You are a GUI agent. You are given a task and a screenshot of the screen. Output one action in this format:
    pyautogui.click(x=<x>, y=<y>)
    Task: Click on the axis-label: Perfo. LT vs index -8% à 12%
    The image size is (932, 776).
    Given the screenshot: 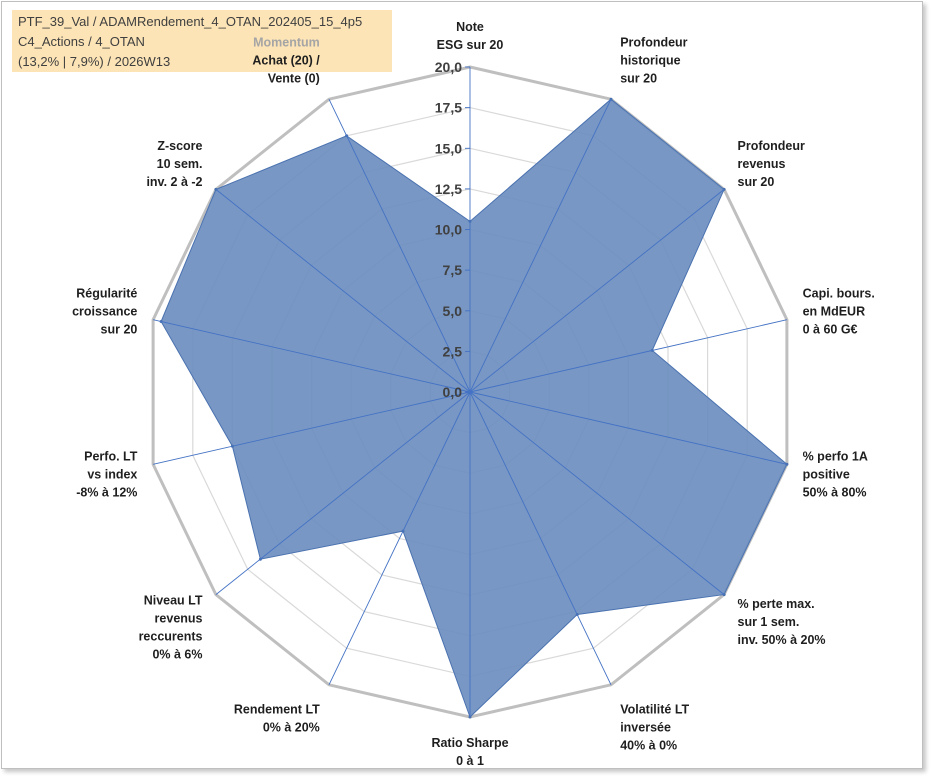 What is the action you would take?
    pyautogui.click(x=107, y=475)
    